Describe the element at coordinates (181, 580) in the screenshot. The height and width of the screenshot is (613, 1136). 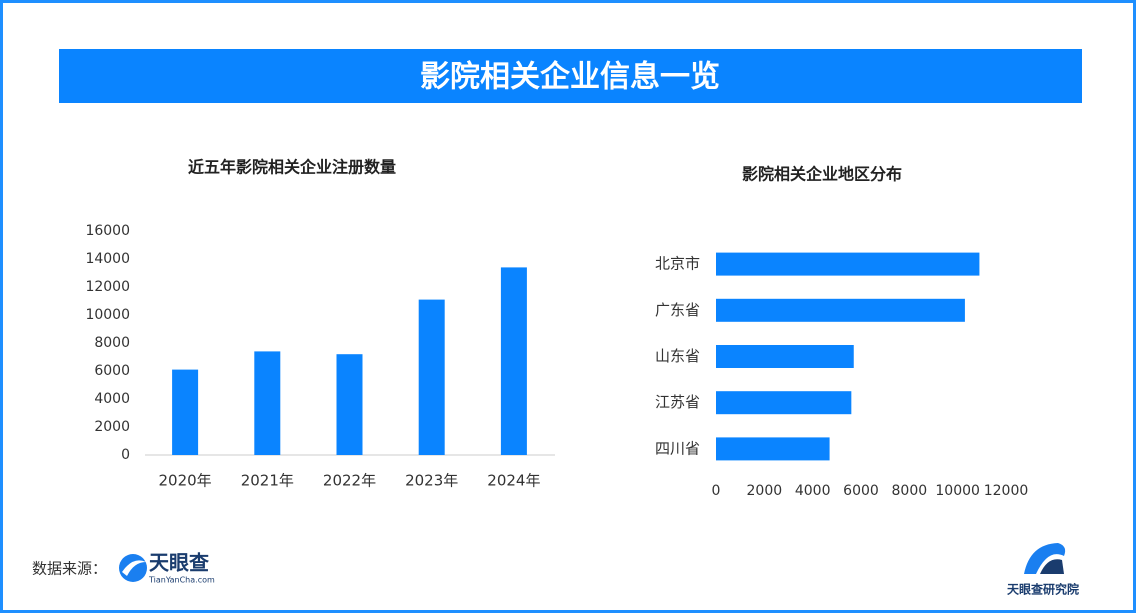
I see `source-url: TianYanCha.com` at that location.